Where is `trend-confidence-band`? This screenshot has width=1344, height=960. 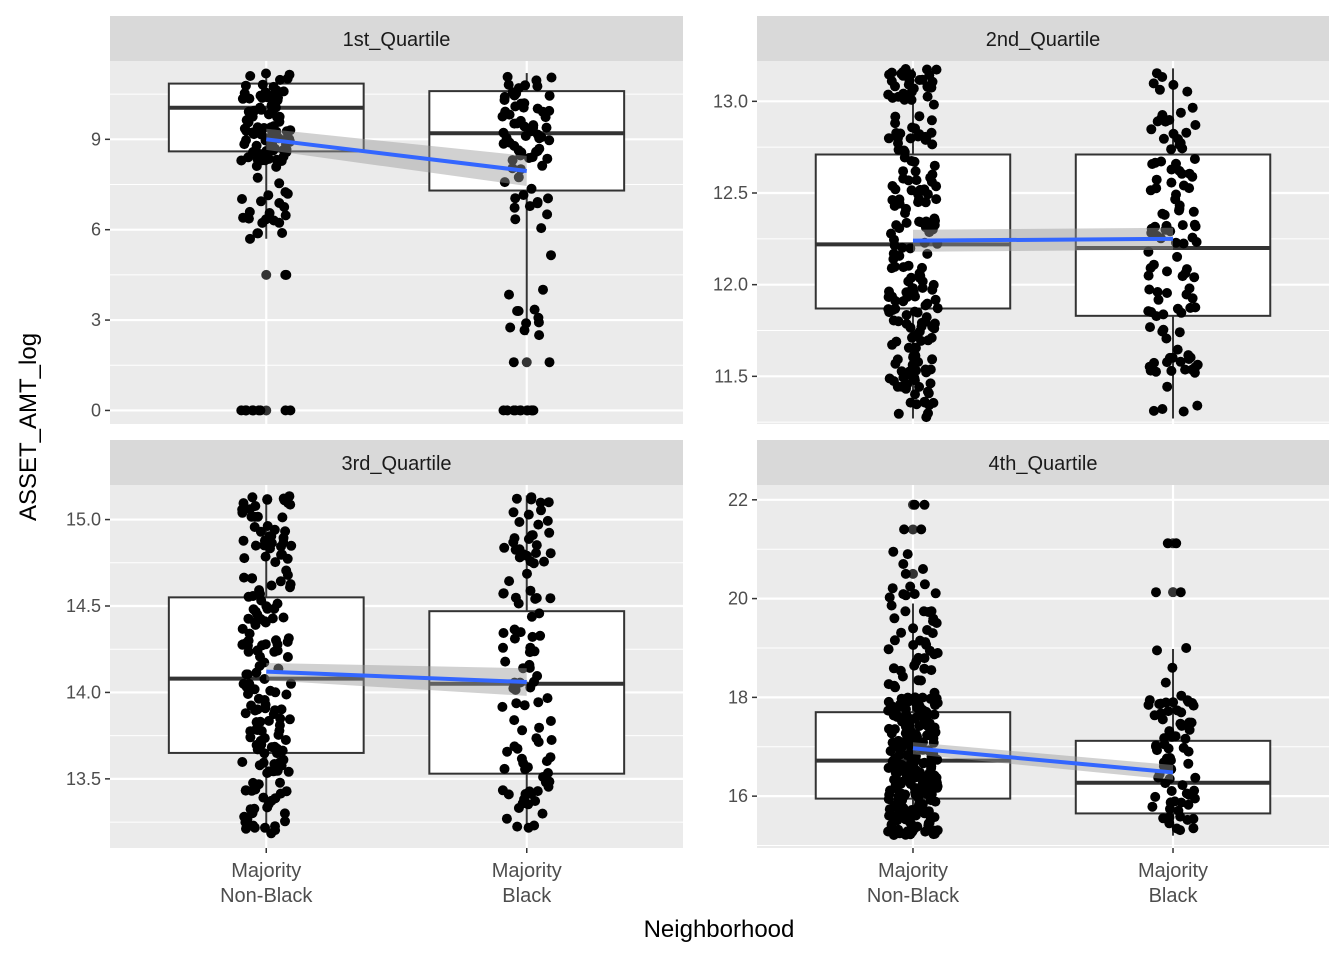 trend-confidence-band is located at coordinates (396, 157).